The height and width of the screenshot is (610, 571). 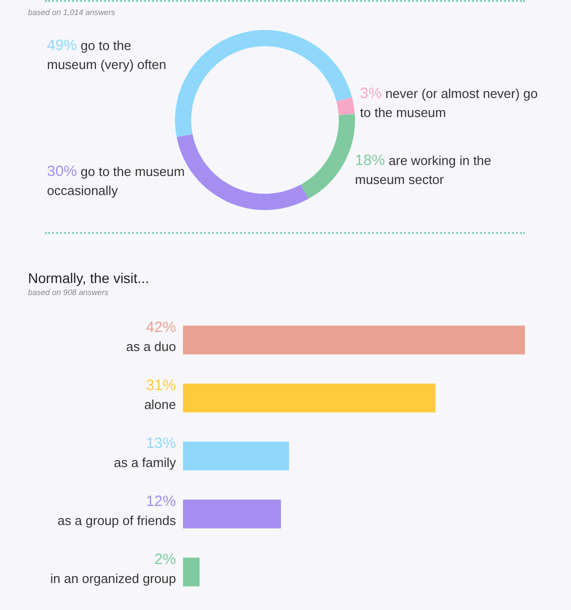 I want to click on text: based on 908 answers, so click(x=68, y=292).